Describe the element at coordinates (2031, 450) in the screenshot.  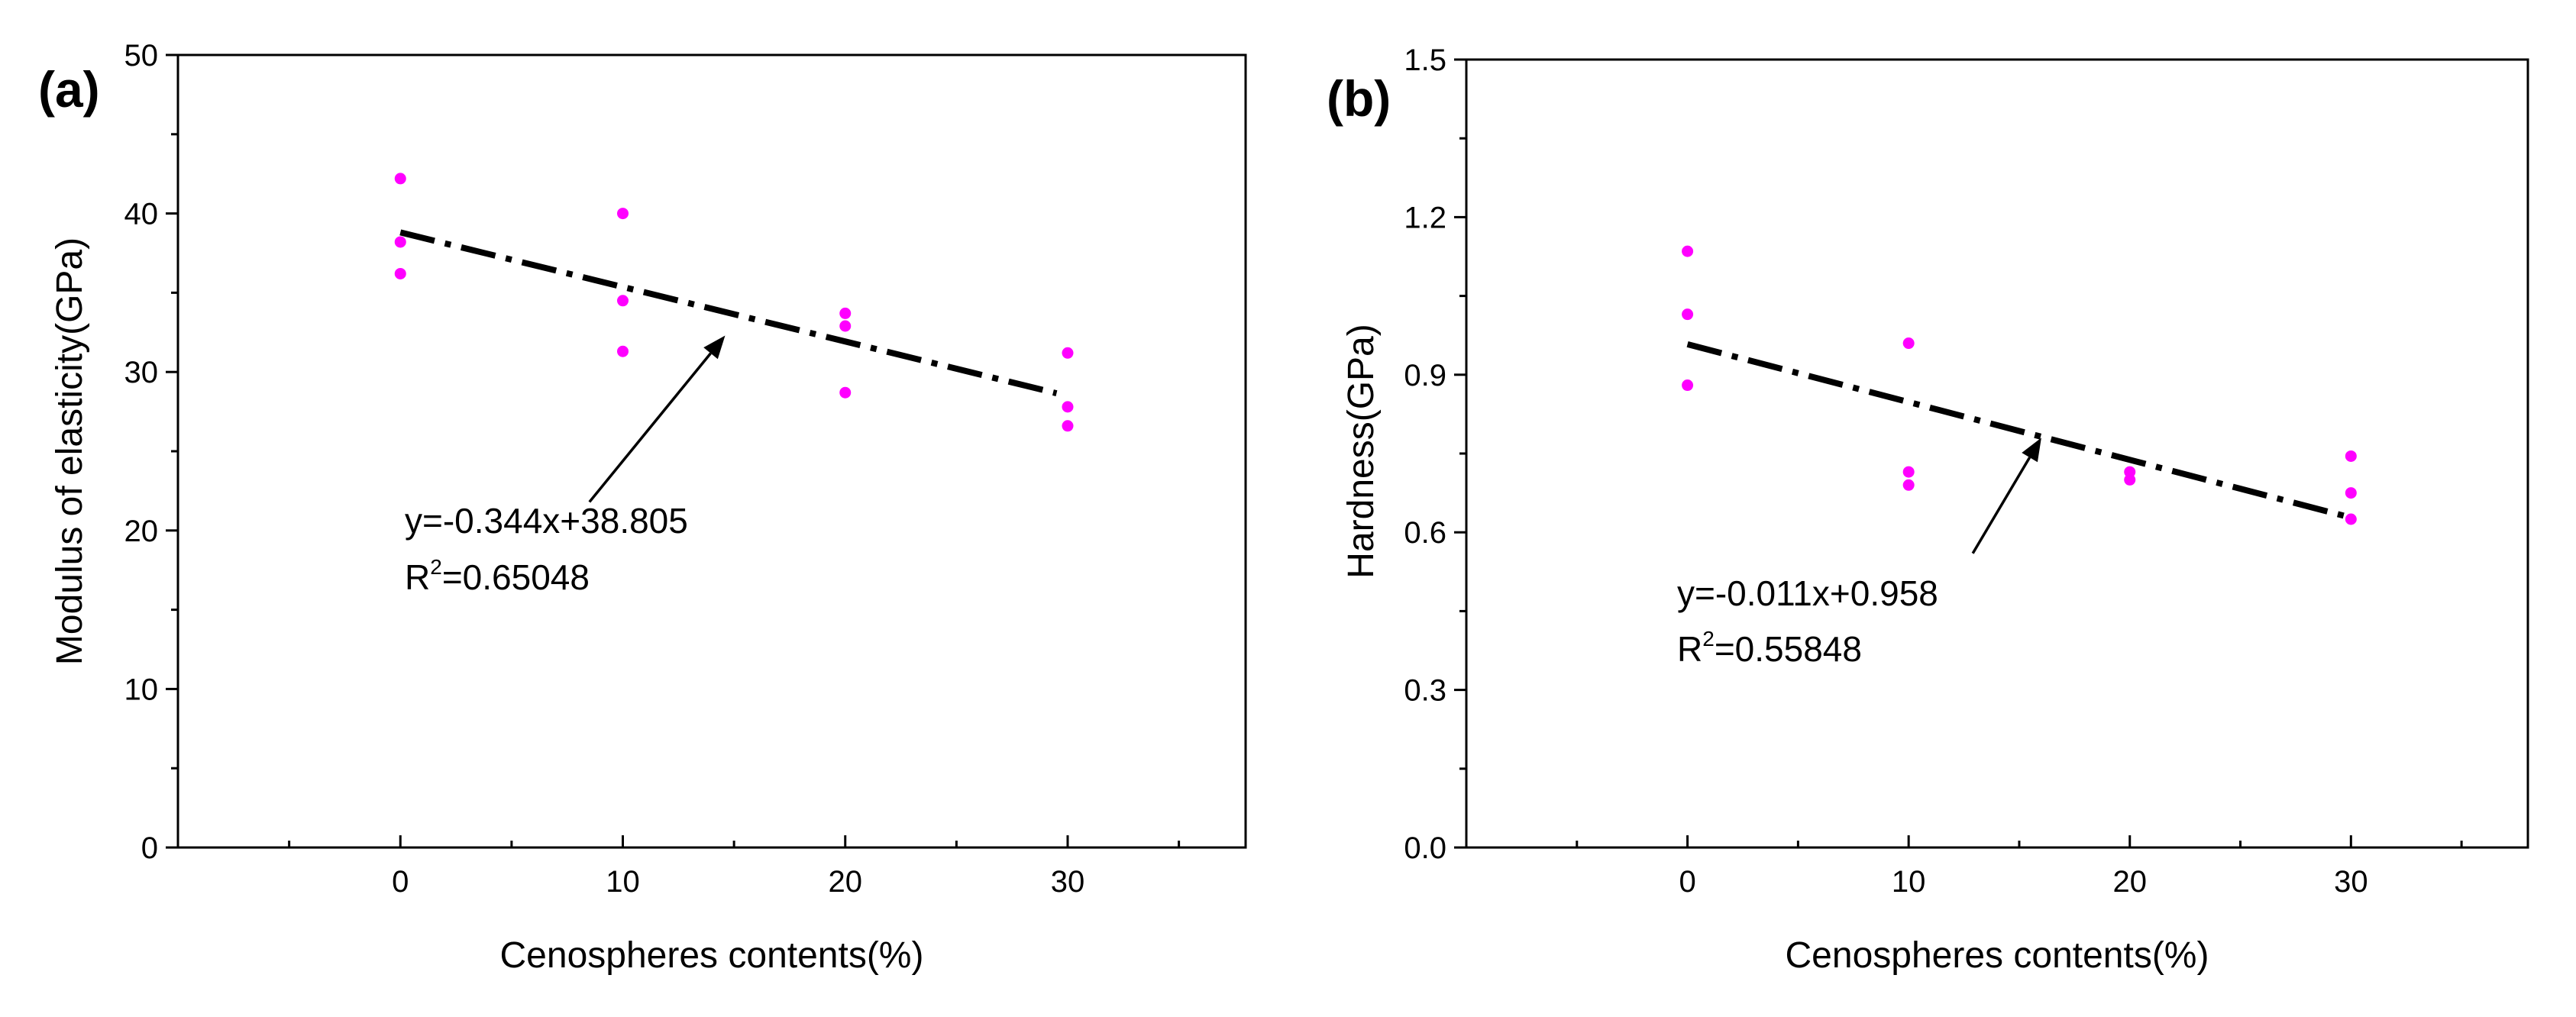
I see `arrow-head-b` at that location.